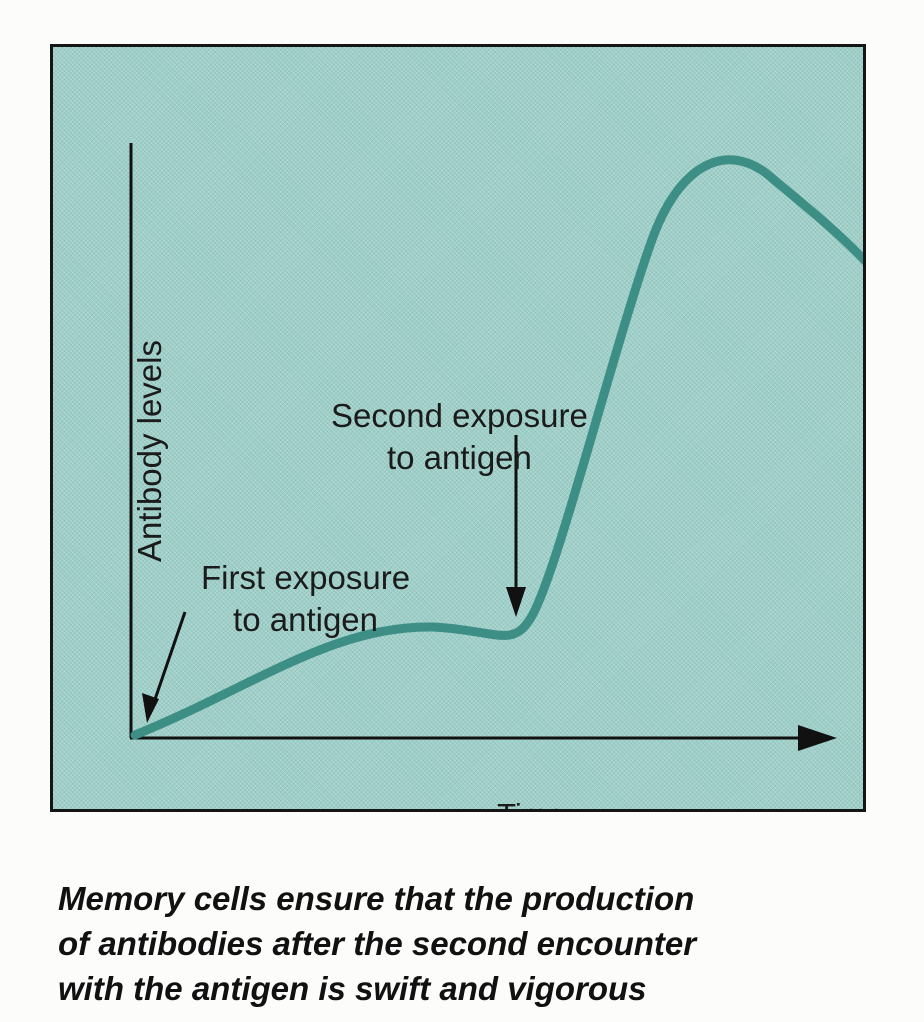 The height and width of the screenshot is (1022, 924). Describe the element at coordinates (149, 451) in the screenshot. I see `y-axis-label: Antibody levels` at that location.